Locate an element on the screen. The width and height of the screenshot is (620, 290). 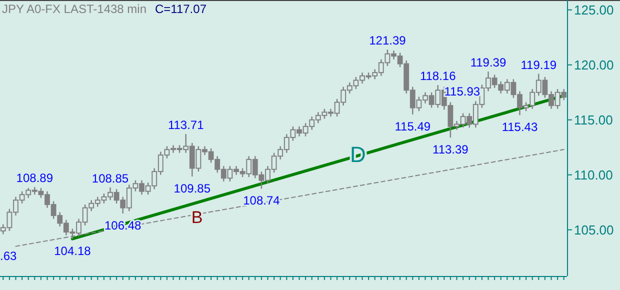
text: 109.85 is located at coordinates (192, 188).